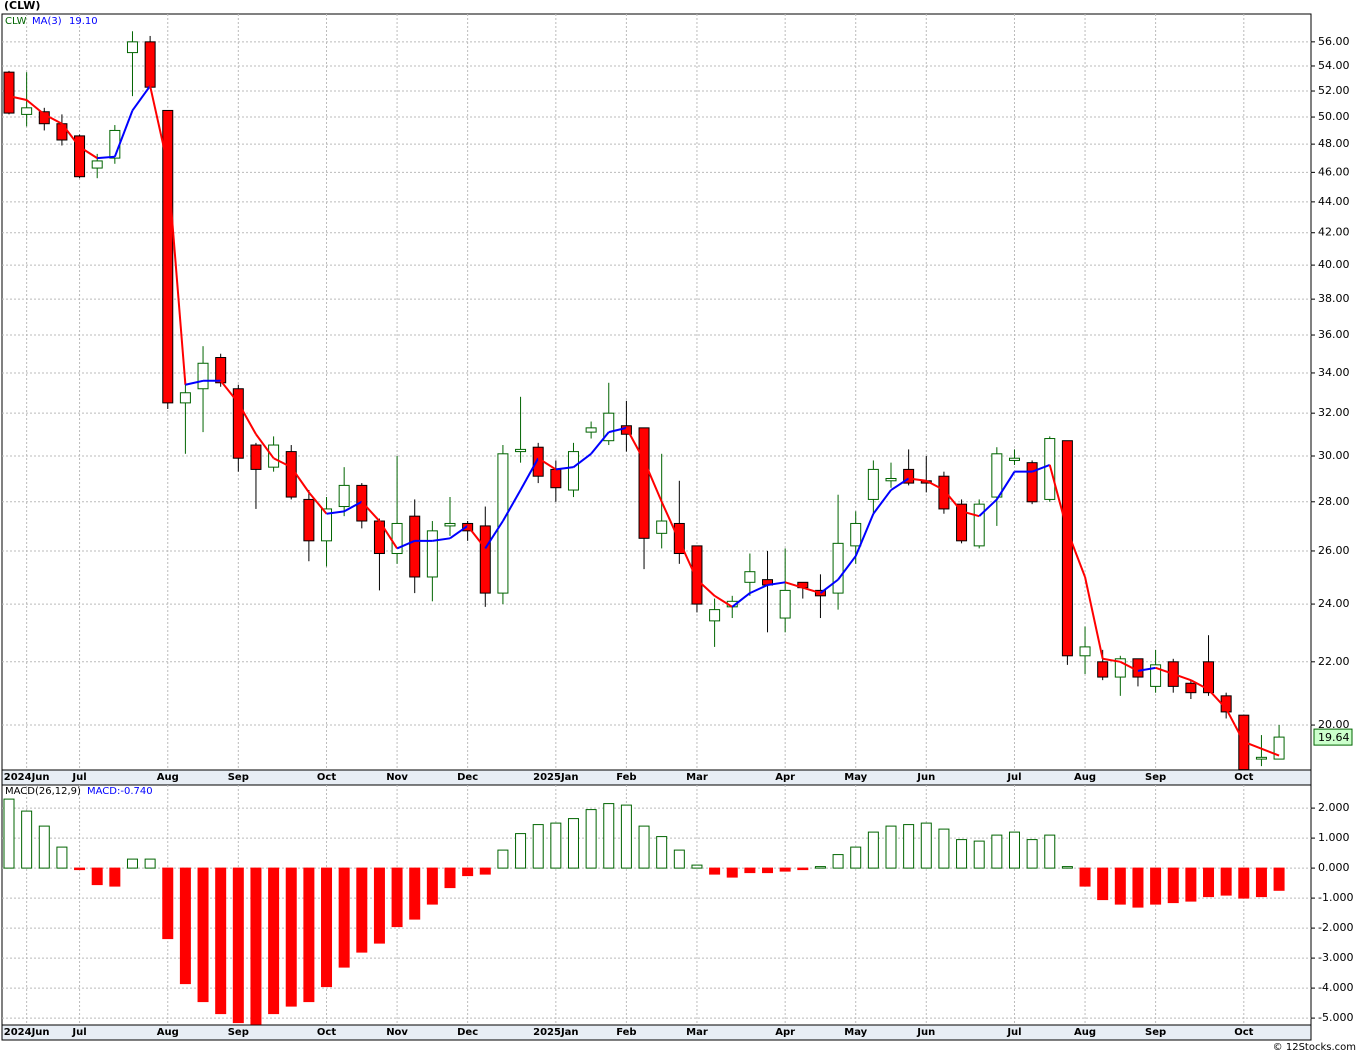  What do you see at coordinates (1334, 661) in the screenshot?
I see `y-tick-label: 22.00` at bounding box center [1334, 661].